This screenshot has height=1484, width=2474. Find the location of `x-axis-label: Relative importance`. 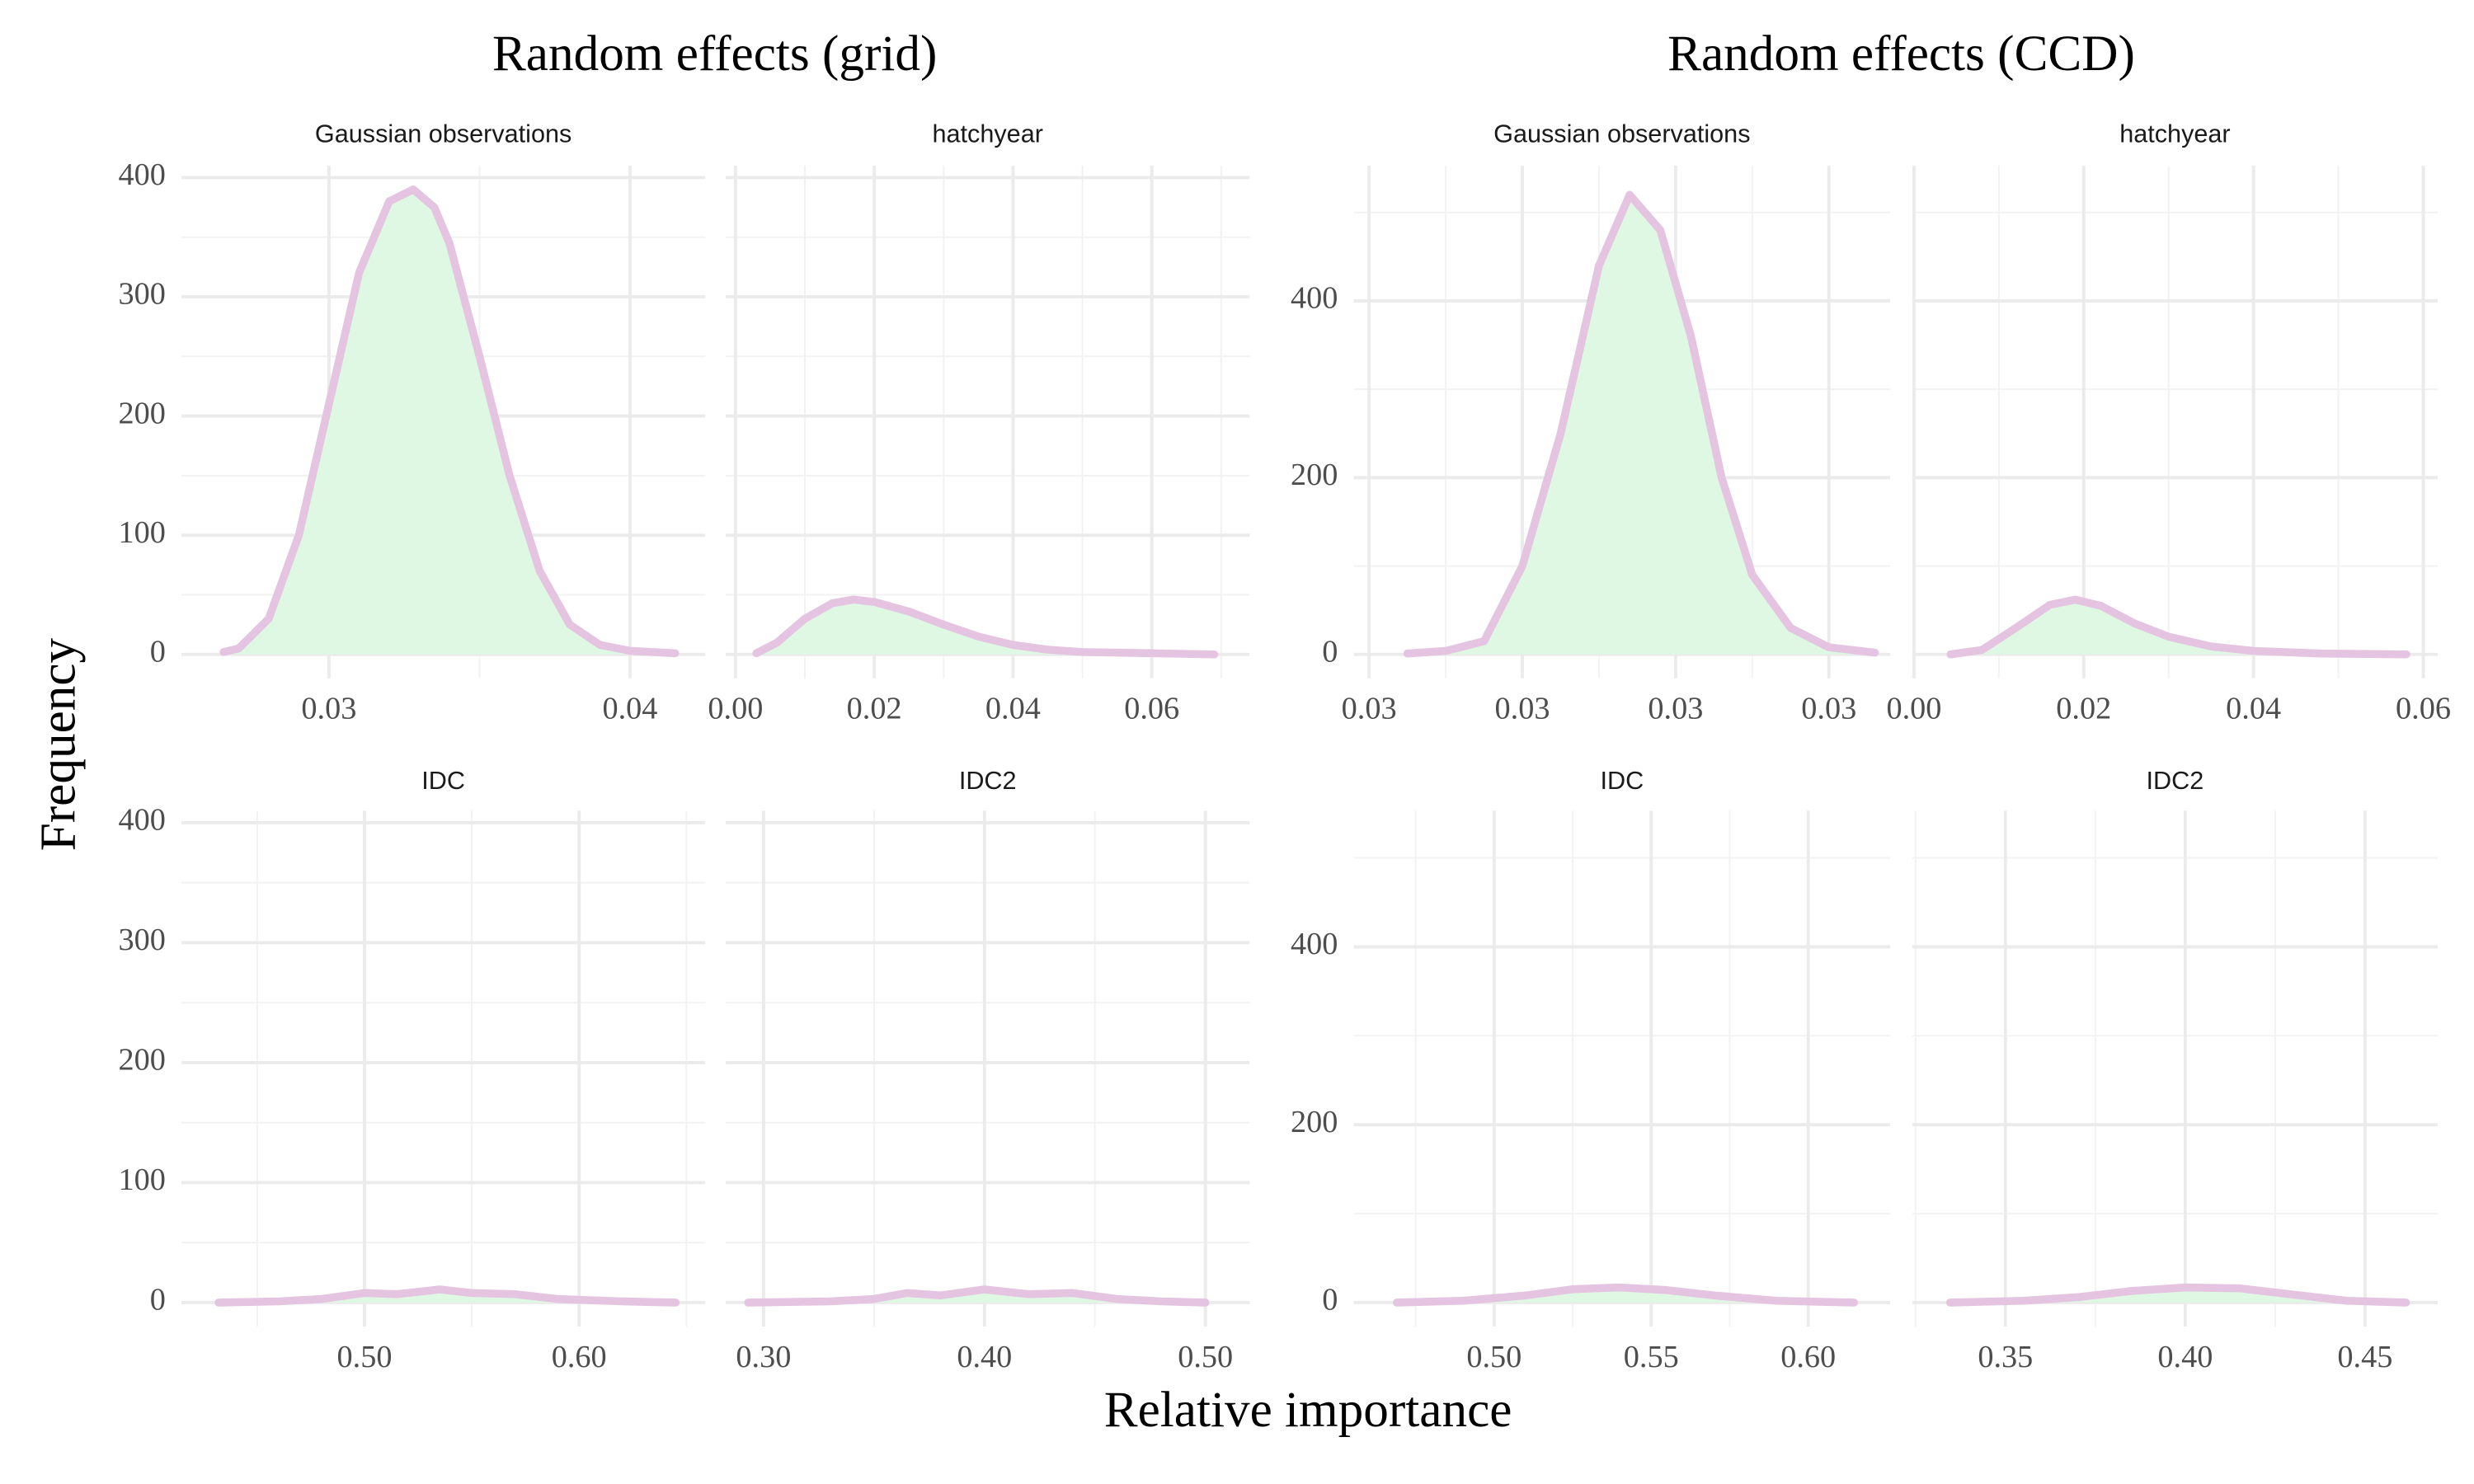

x-axis-label: Relative importance is located at coordinates (1308, 1410).